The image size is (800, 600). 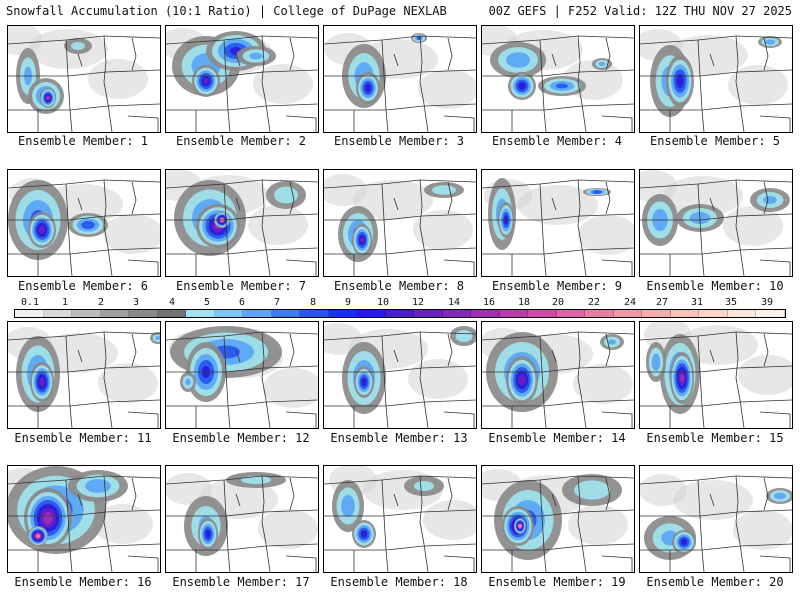 I want to click on colorbar-tick-label: 2, so click(x=101, y=302).